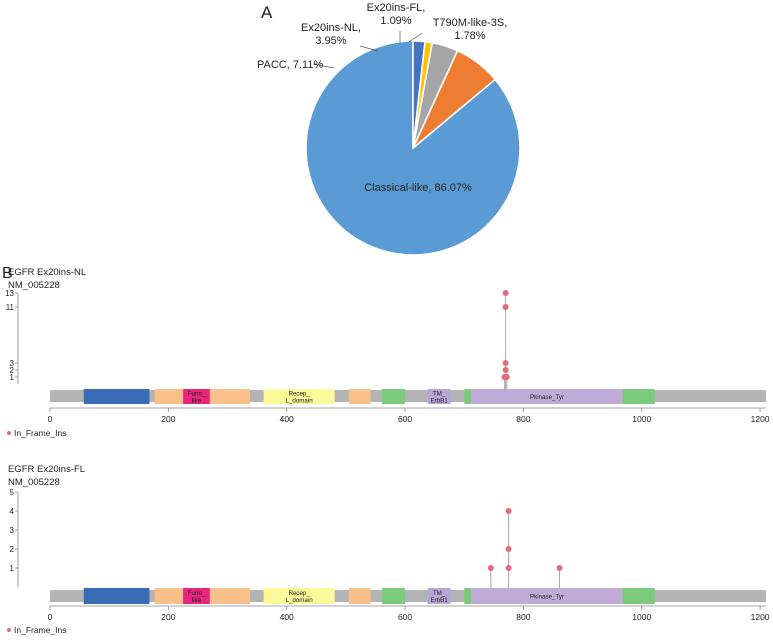 This screenshot has width=773, height=640. What do you see at coordinates (10, 307) in the screenshot?
I see `y-tick-label: 11` at bounding box center [10, 307].